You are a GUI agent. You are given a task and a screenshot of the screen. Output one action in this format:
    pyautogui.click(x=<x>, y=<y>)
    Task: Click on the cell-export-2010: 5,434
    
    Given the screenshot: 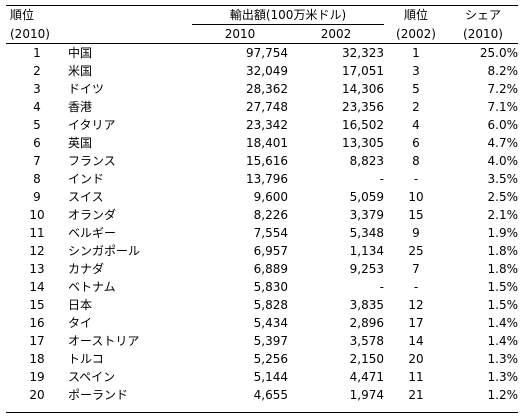 What is the action you would take?
    pyautogui.click(x=270, y=323)
    